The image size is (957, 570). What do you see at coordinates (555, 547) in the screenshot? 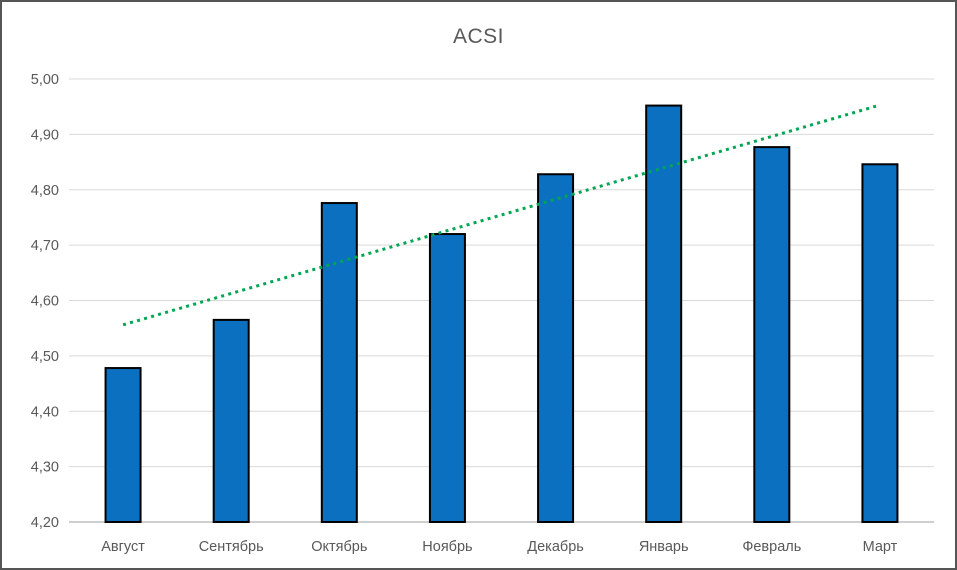
I see `x-axis-tick-label: Декабрь` at bounding box center [555, 547].